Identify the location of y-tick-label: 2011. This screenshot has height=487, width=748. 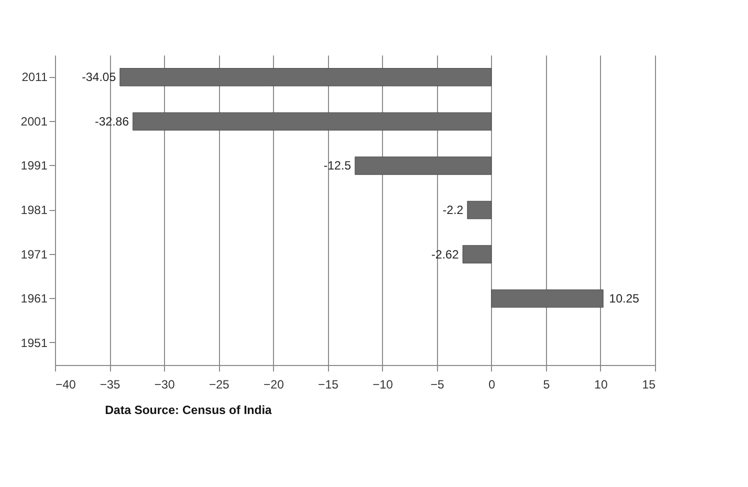
(35, 77).